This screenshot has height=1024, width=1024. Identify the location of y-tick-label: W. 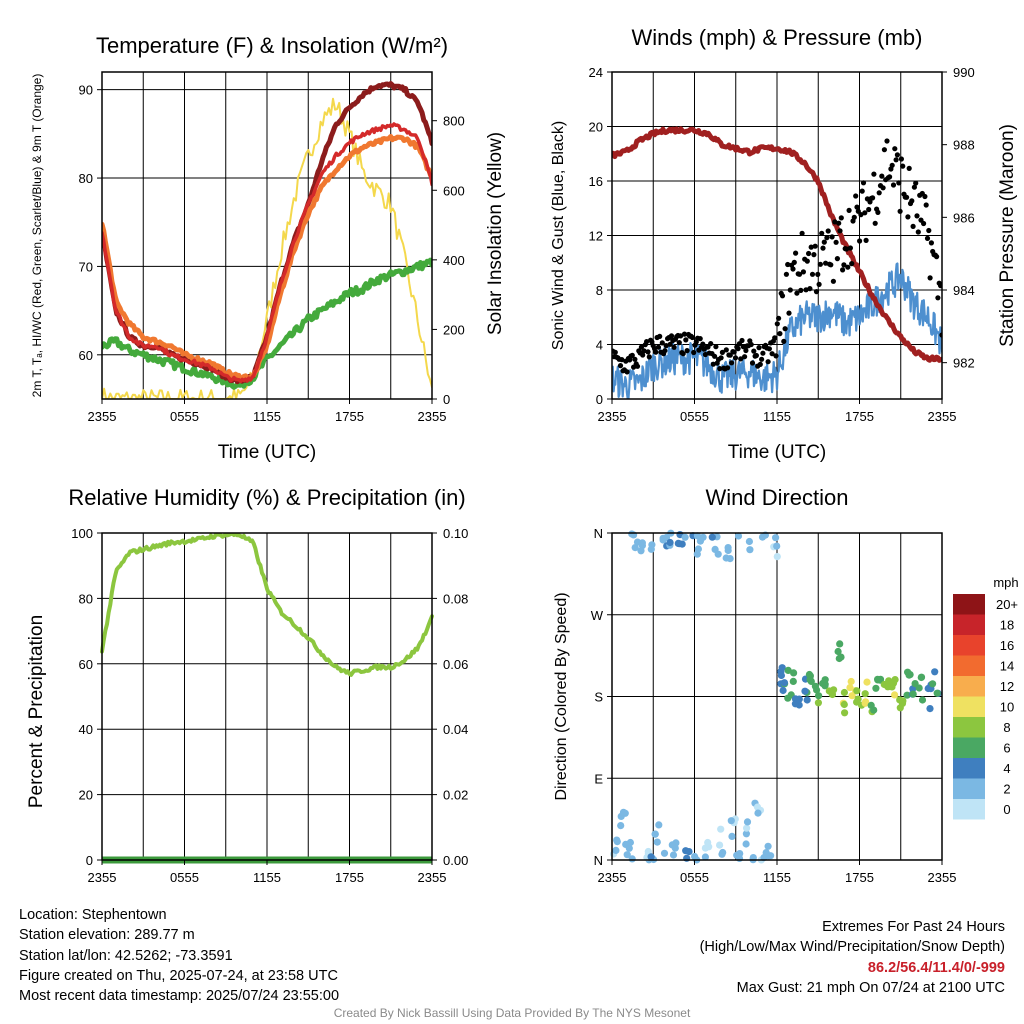
(597, 615).